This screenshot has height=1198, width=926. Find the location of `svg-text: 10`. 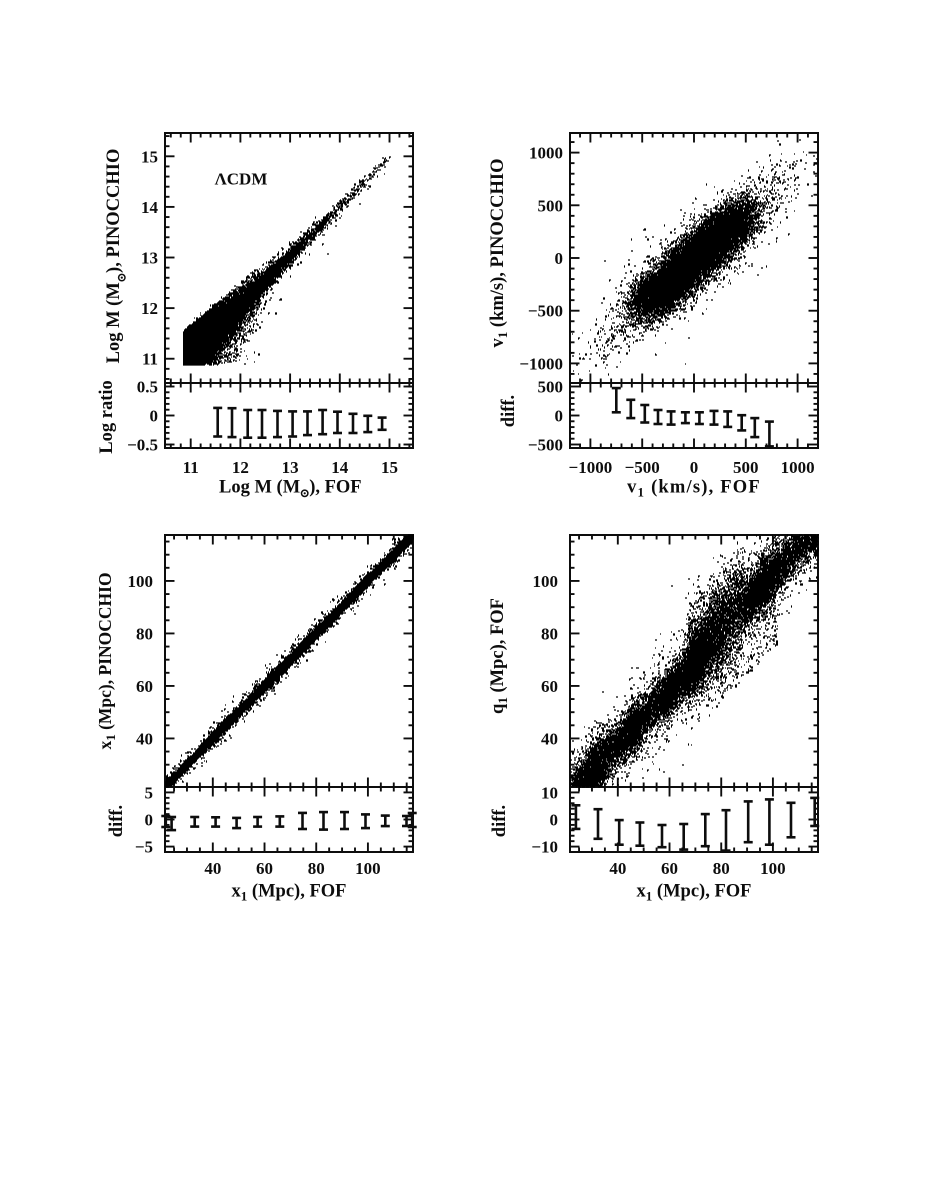

svg-text: 10 is located at coordinates (549, 792).